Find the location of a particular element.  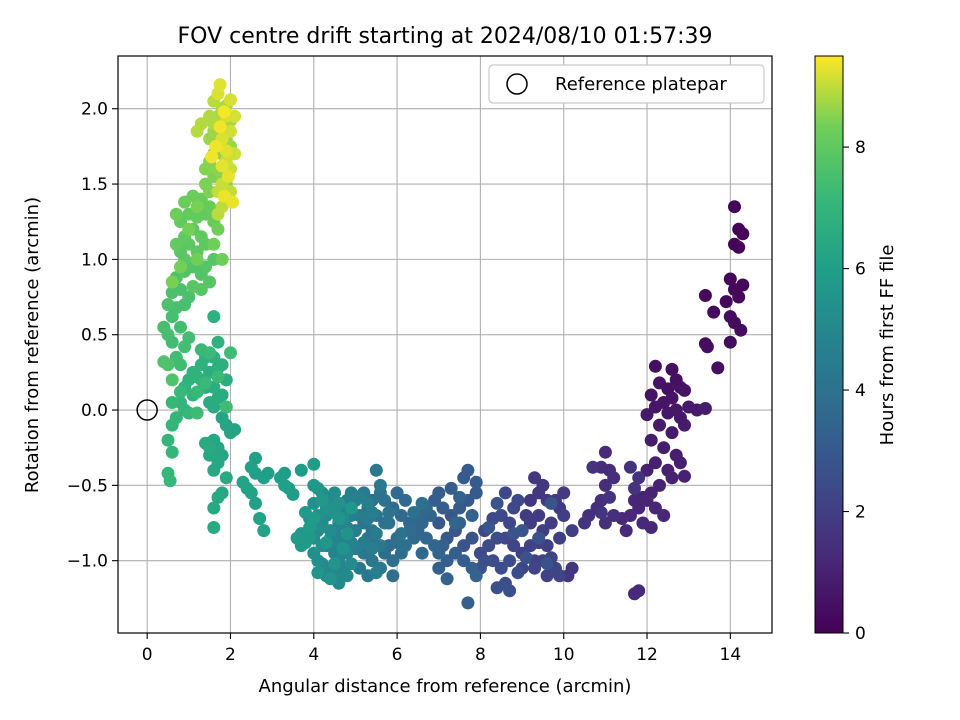

y-tick-label: 0.5 is located at coordinates (94, 336).